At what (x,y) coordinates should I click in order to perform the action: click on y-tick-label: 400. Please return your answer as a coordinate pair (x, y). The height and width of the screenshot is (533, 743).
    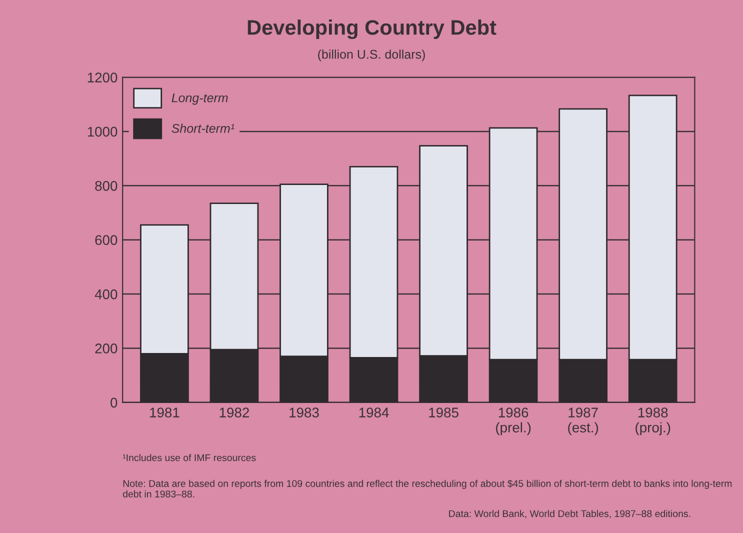
    Looking at the image, I should click on (106, 294).